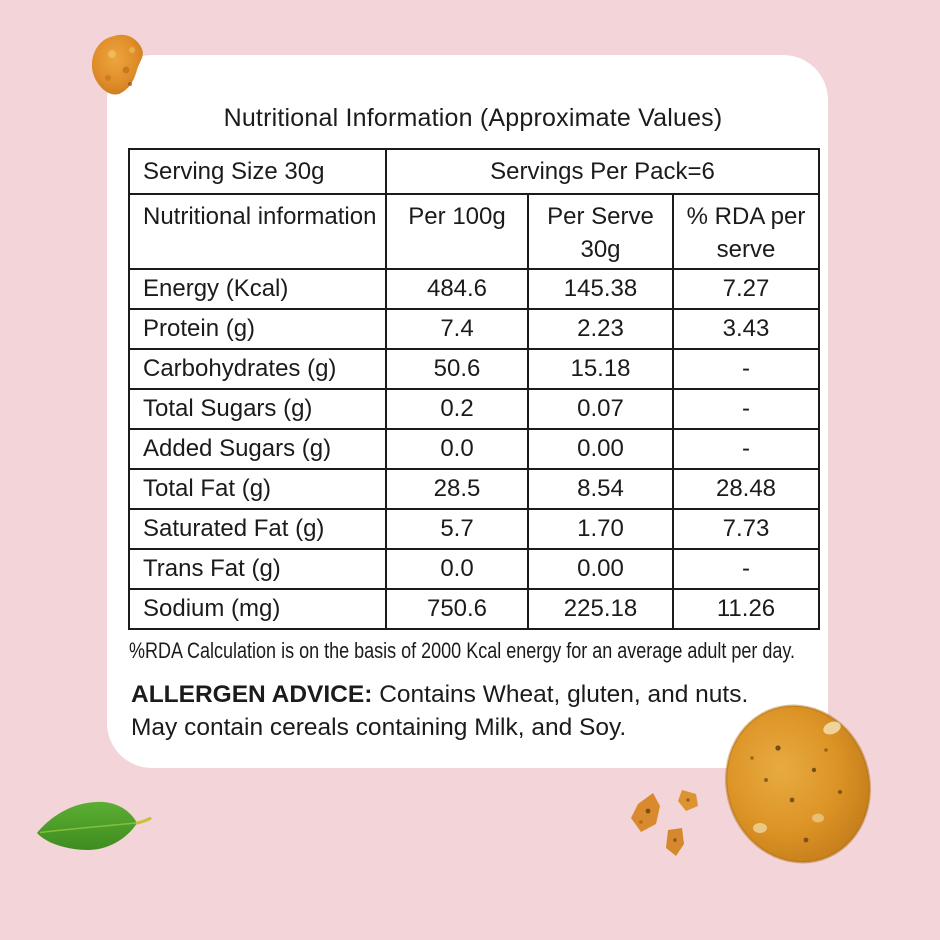 The image size is (940, 940). Describe the element at coordinates (257, 329) in the screenshot. I see `row-label-cell: Protein (g)` at that location.